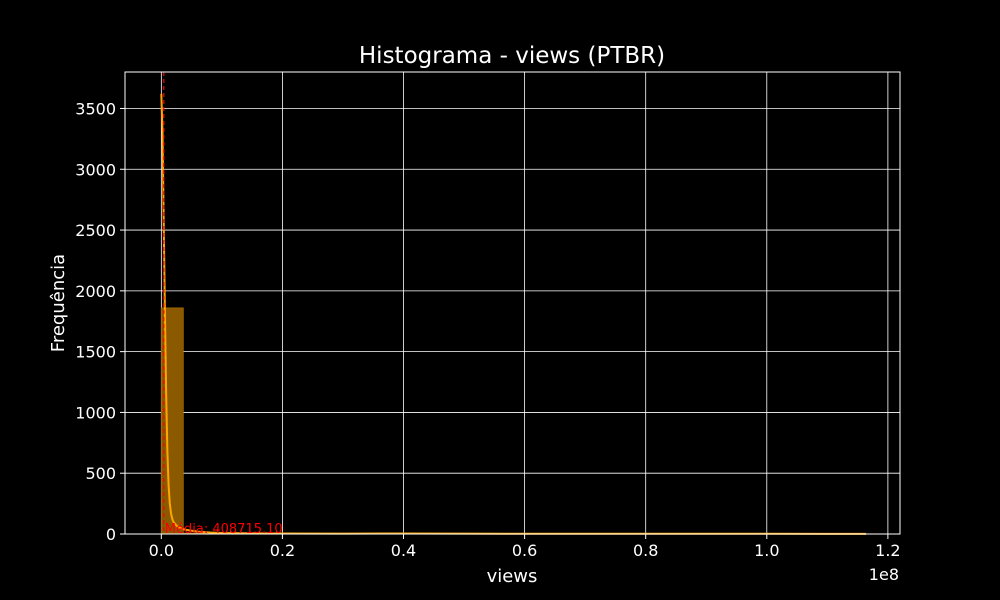  Describe the element at coordinates (58, 303) in the screenshot. I see `y-axis-label: Frequência` at that location.